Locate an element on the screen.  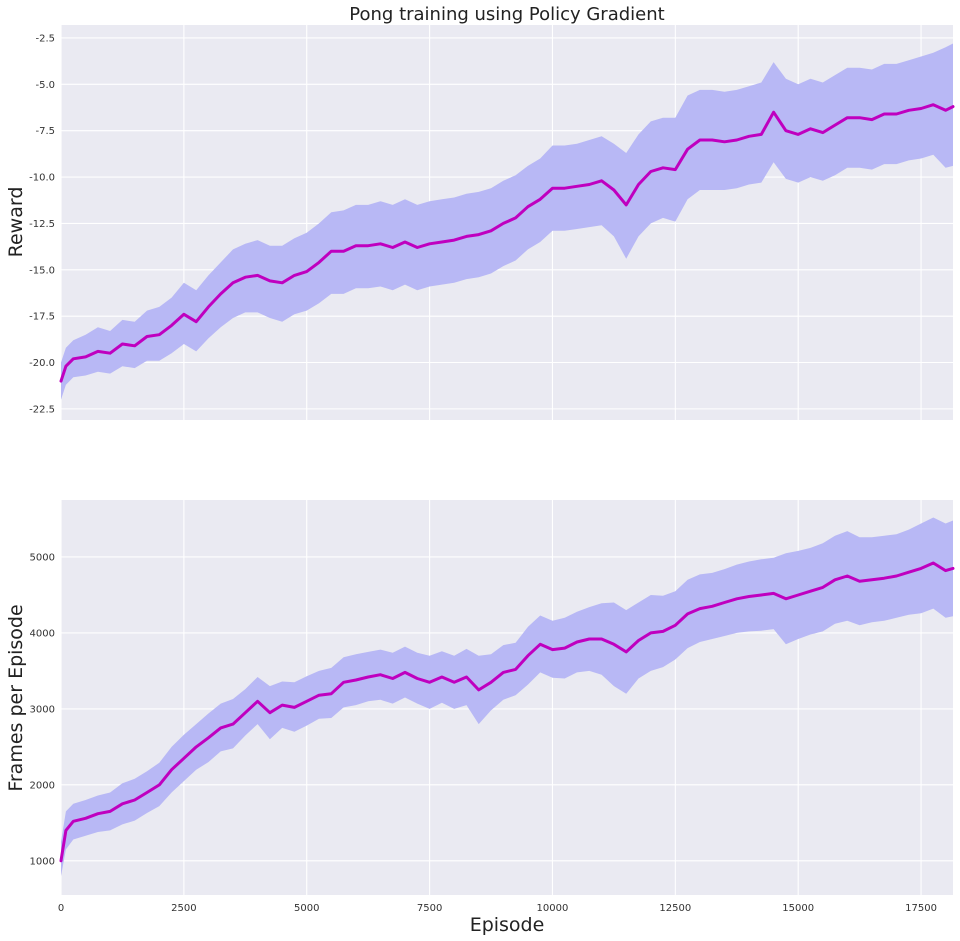
reward-y-tick-label: -20.0 is located at coordinates (42, 363).